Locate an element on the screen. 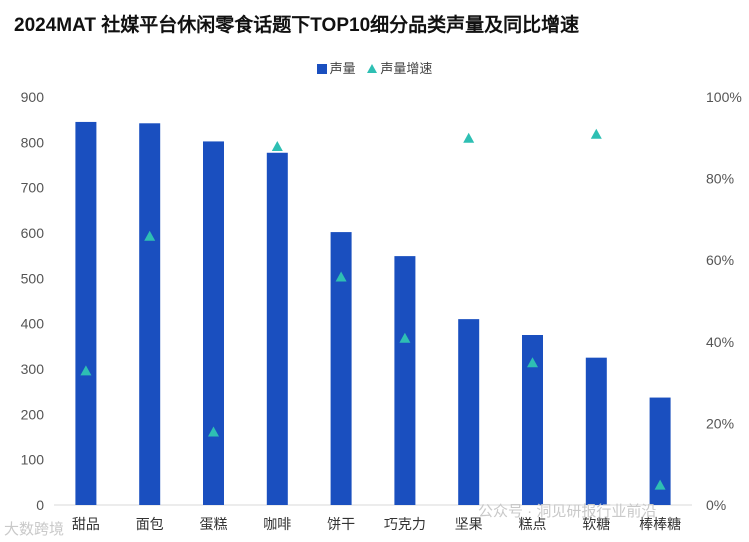 This screenshot has height=542, width=749. y-left-tick-label: 700 is located at coordinates (33, 188).